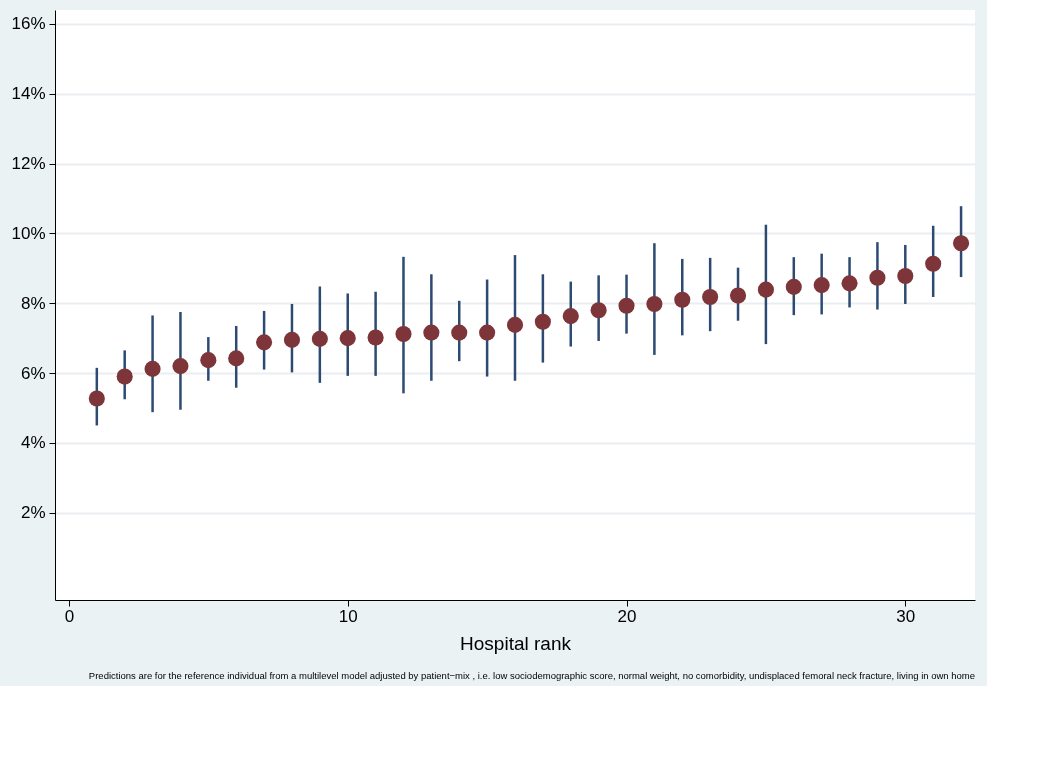 Image resolution: width=1047 pixels, height=762 pixels. Describe the element at coordinates (69, 616) in the screenshot. I see `x-tick-label: 0` at that location.